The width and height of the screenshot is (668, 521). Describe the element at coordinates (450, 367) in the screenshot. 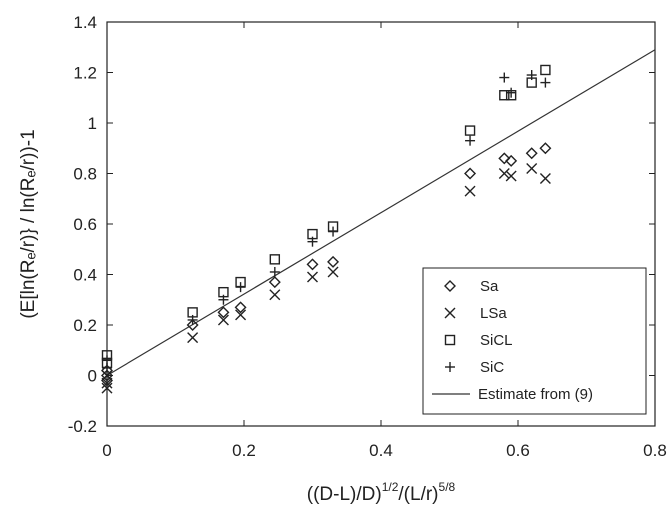

I see `legend-marker-sic` at that location.